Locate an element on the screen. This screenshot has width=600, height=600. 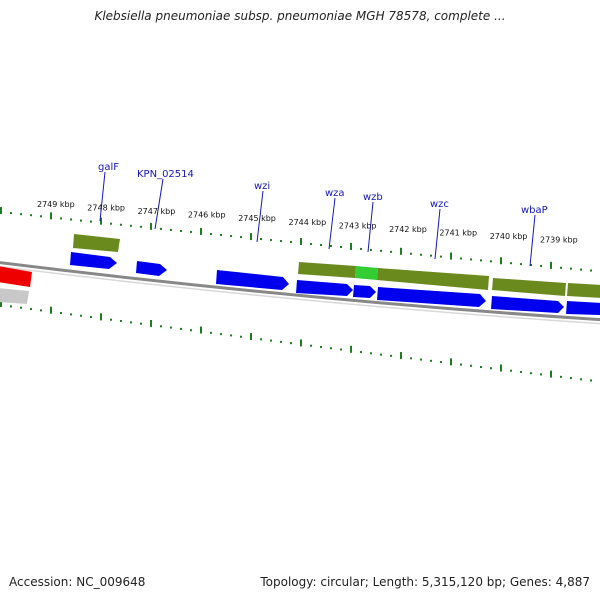
backbone-line is located at coordinates (300, 291).